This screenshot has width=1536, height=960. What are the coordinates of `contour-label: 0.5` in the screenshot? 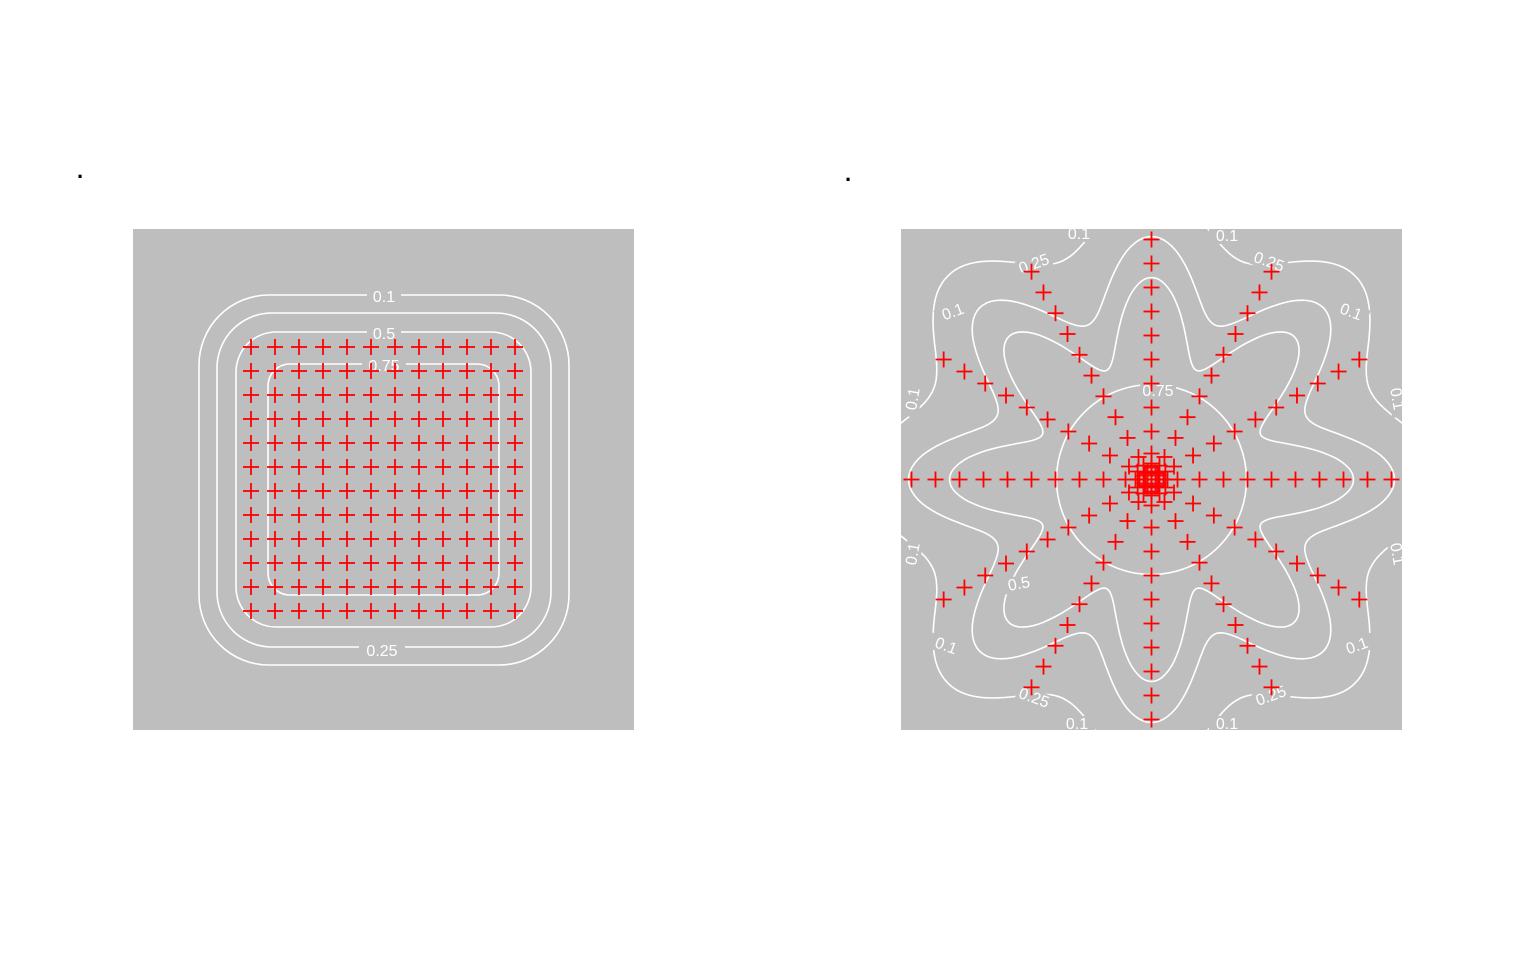 It's located at (1019, 584).